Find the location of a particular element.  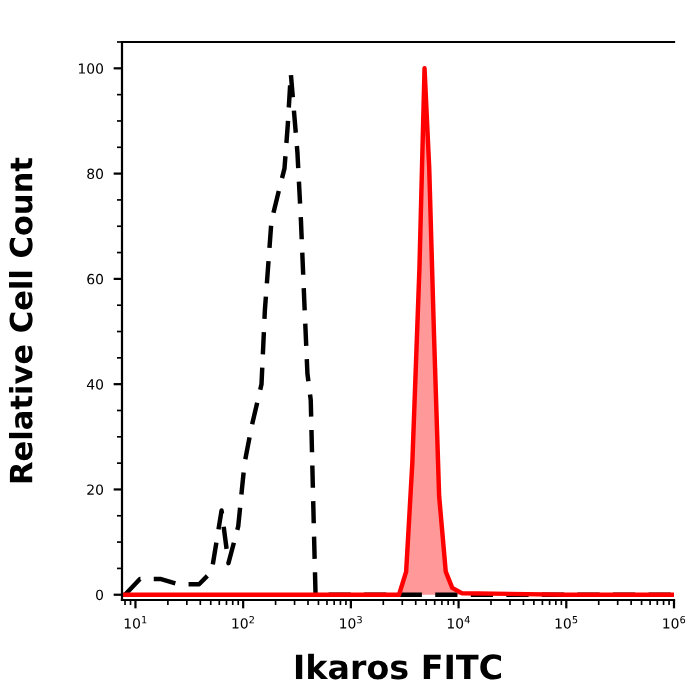

y-axis-title: Relative Cell Count is located at coordinates (20, 320).